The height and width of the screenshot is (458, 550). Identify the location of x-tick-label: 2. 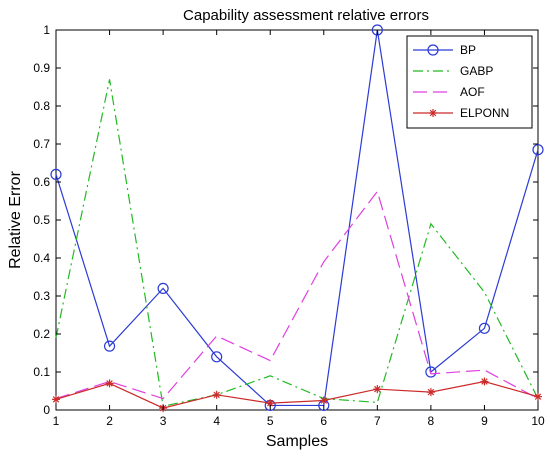
(109, 421).